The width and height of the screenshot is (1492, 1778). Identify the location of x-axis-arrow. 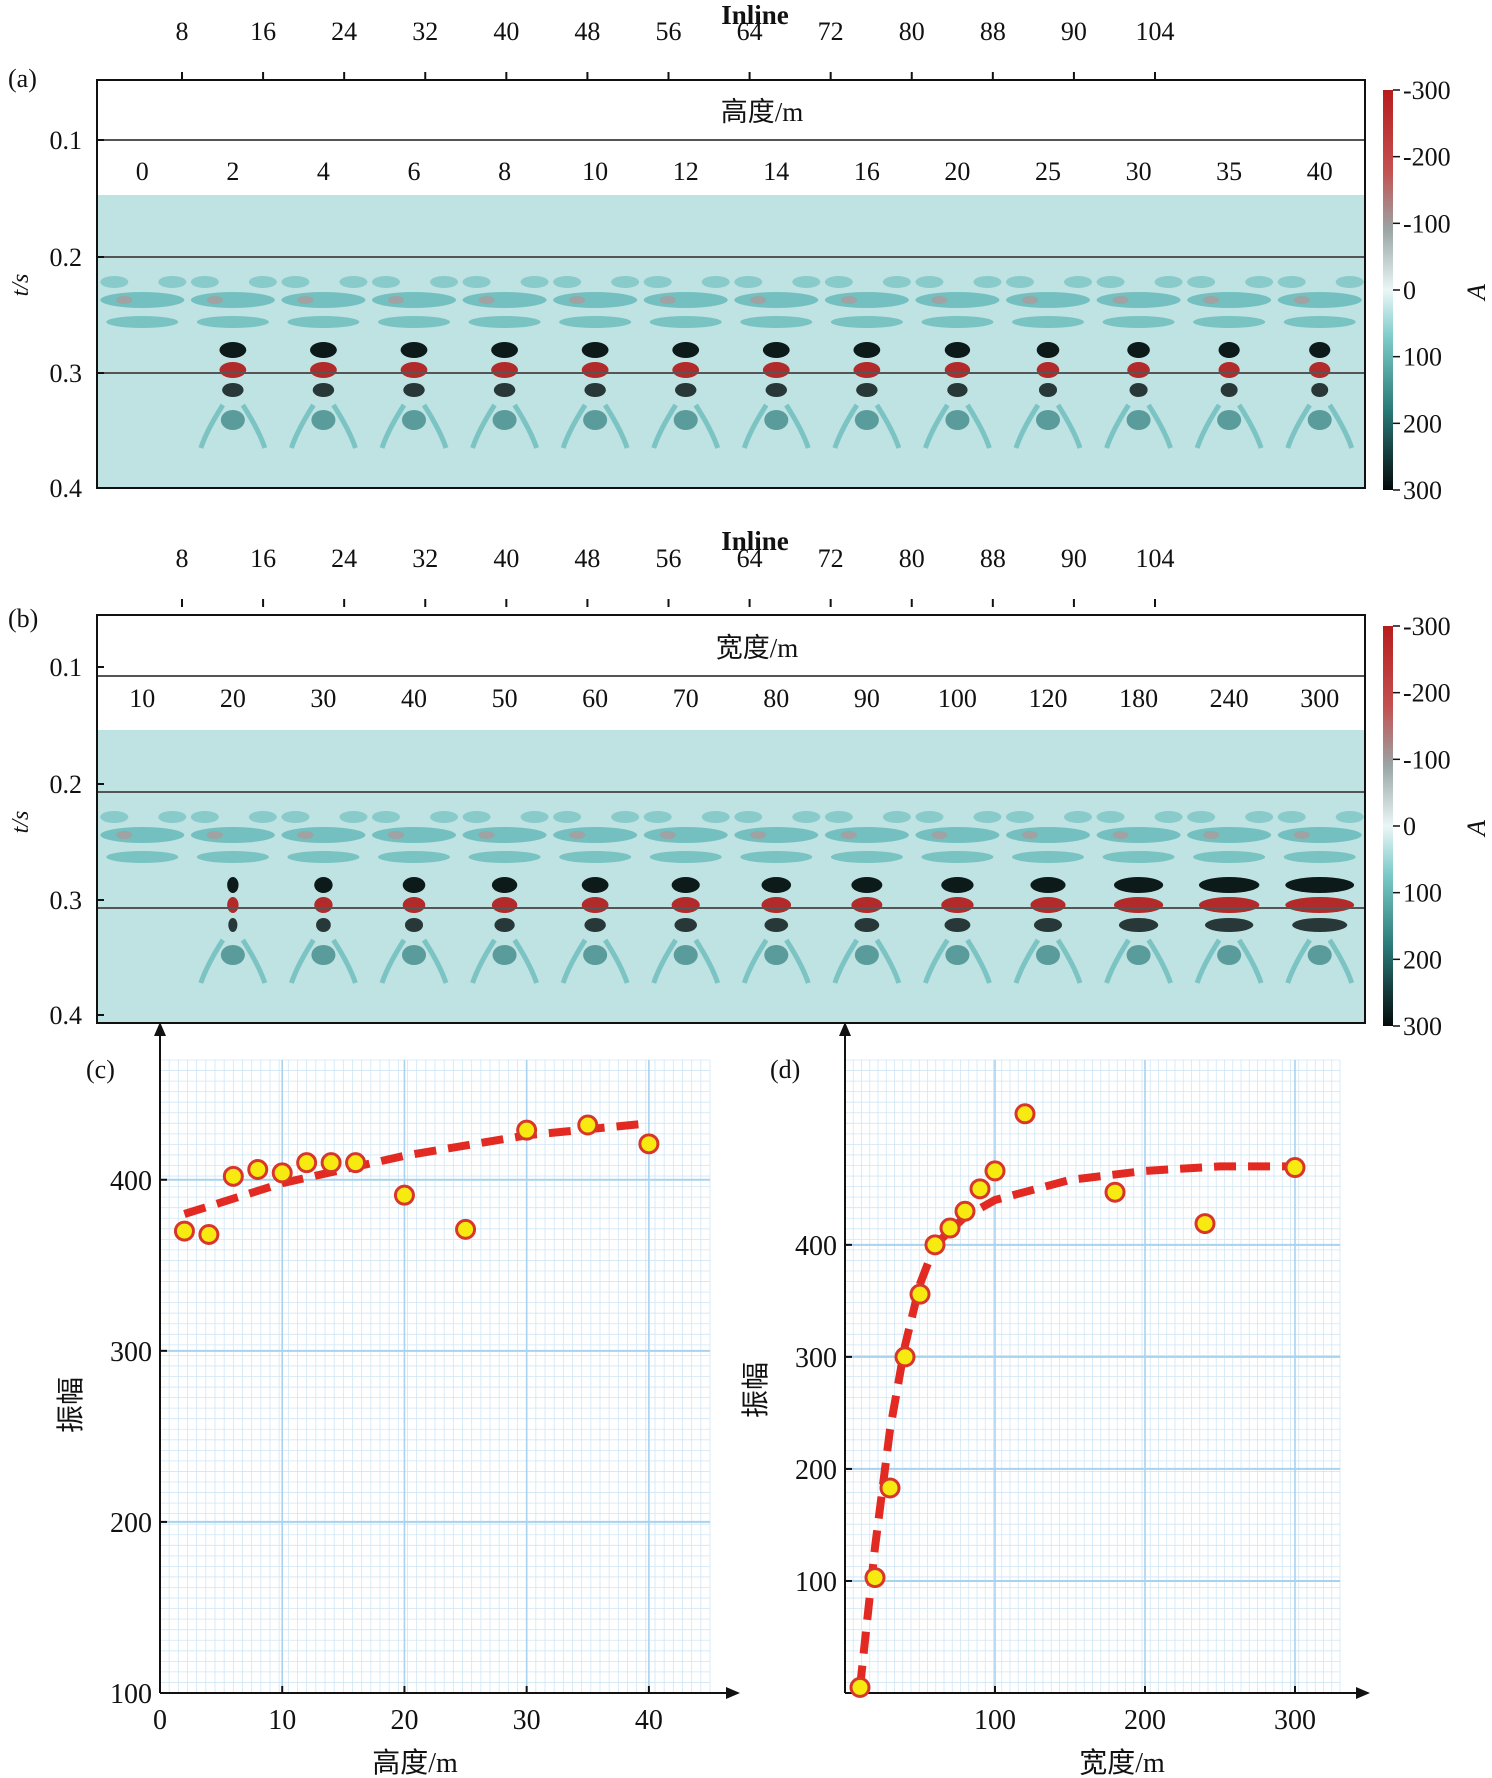
(1363, 1693).